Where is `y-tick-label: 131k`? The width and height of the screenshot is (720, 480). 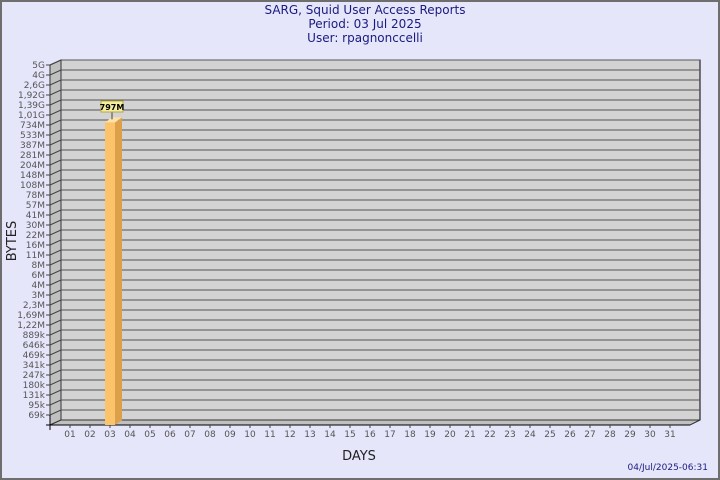
y-tick-label: 131k is located at coordinates (34, 396).